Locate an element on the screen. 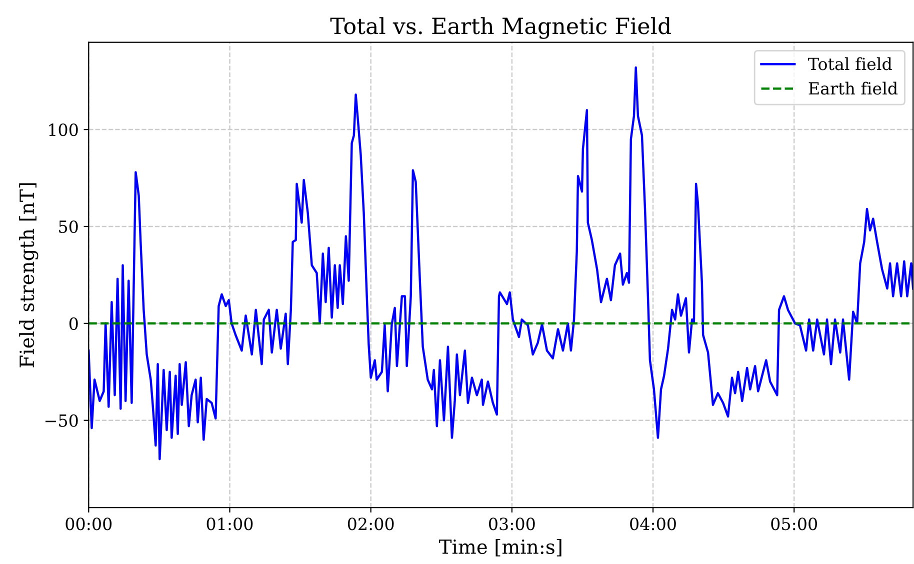 The width and height of the screenshot is (914, 564). y-tick-label: −50 is located at coordinates (62, 420).